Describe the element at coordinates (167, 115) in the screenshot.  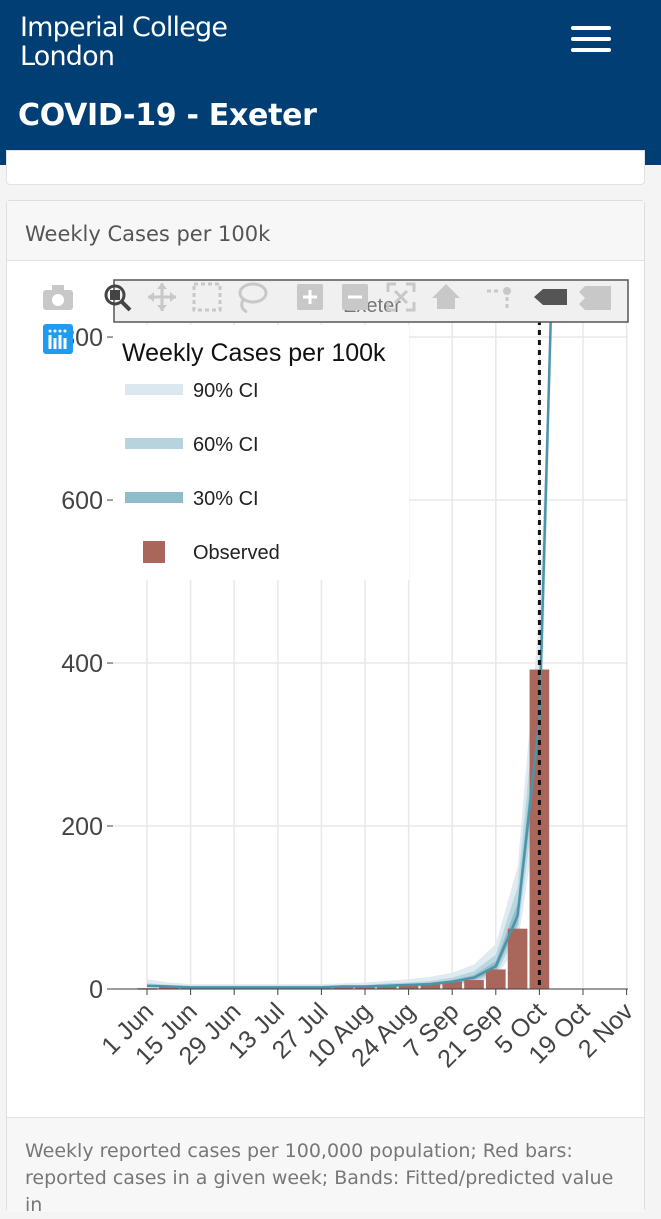
I see `page-title: COVID-19 - Exeter` at that location.